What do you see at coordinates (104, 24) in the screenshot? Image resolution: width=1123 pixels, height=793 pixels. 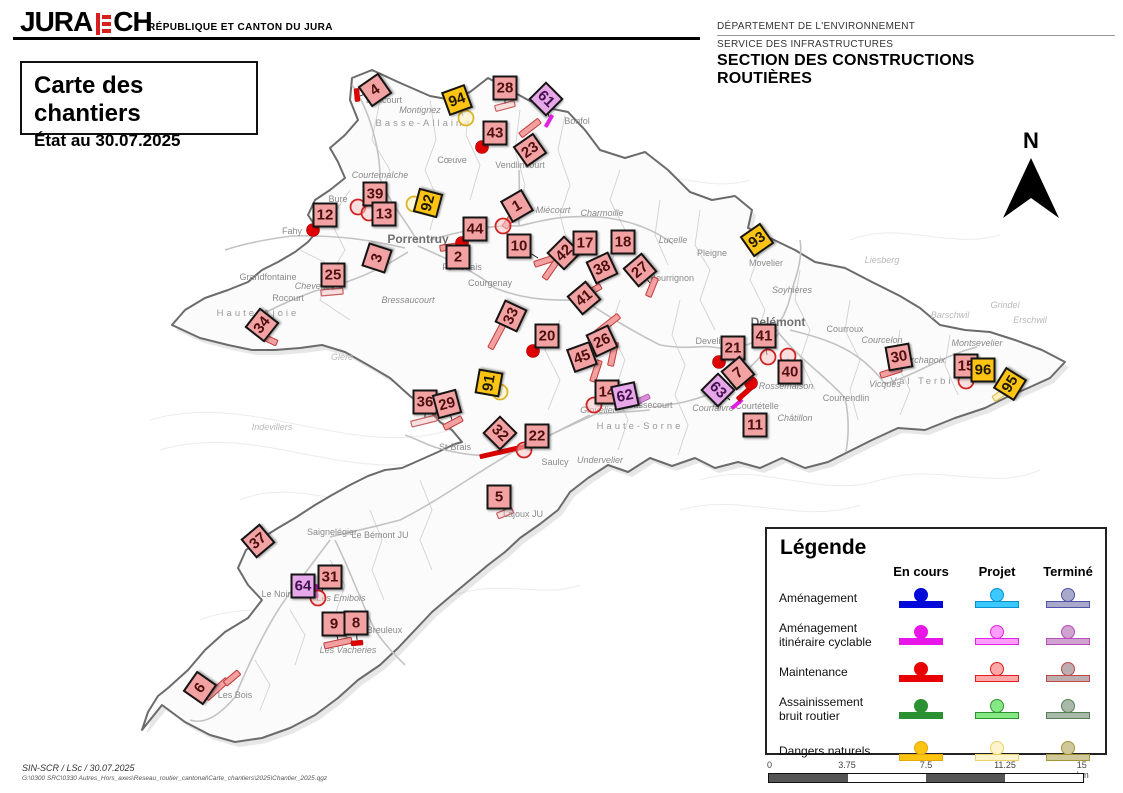 I see `jura-crest-icon` at bounding box center [104, 24].